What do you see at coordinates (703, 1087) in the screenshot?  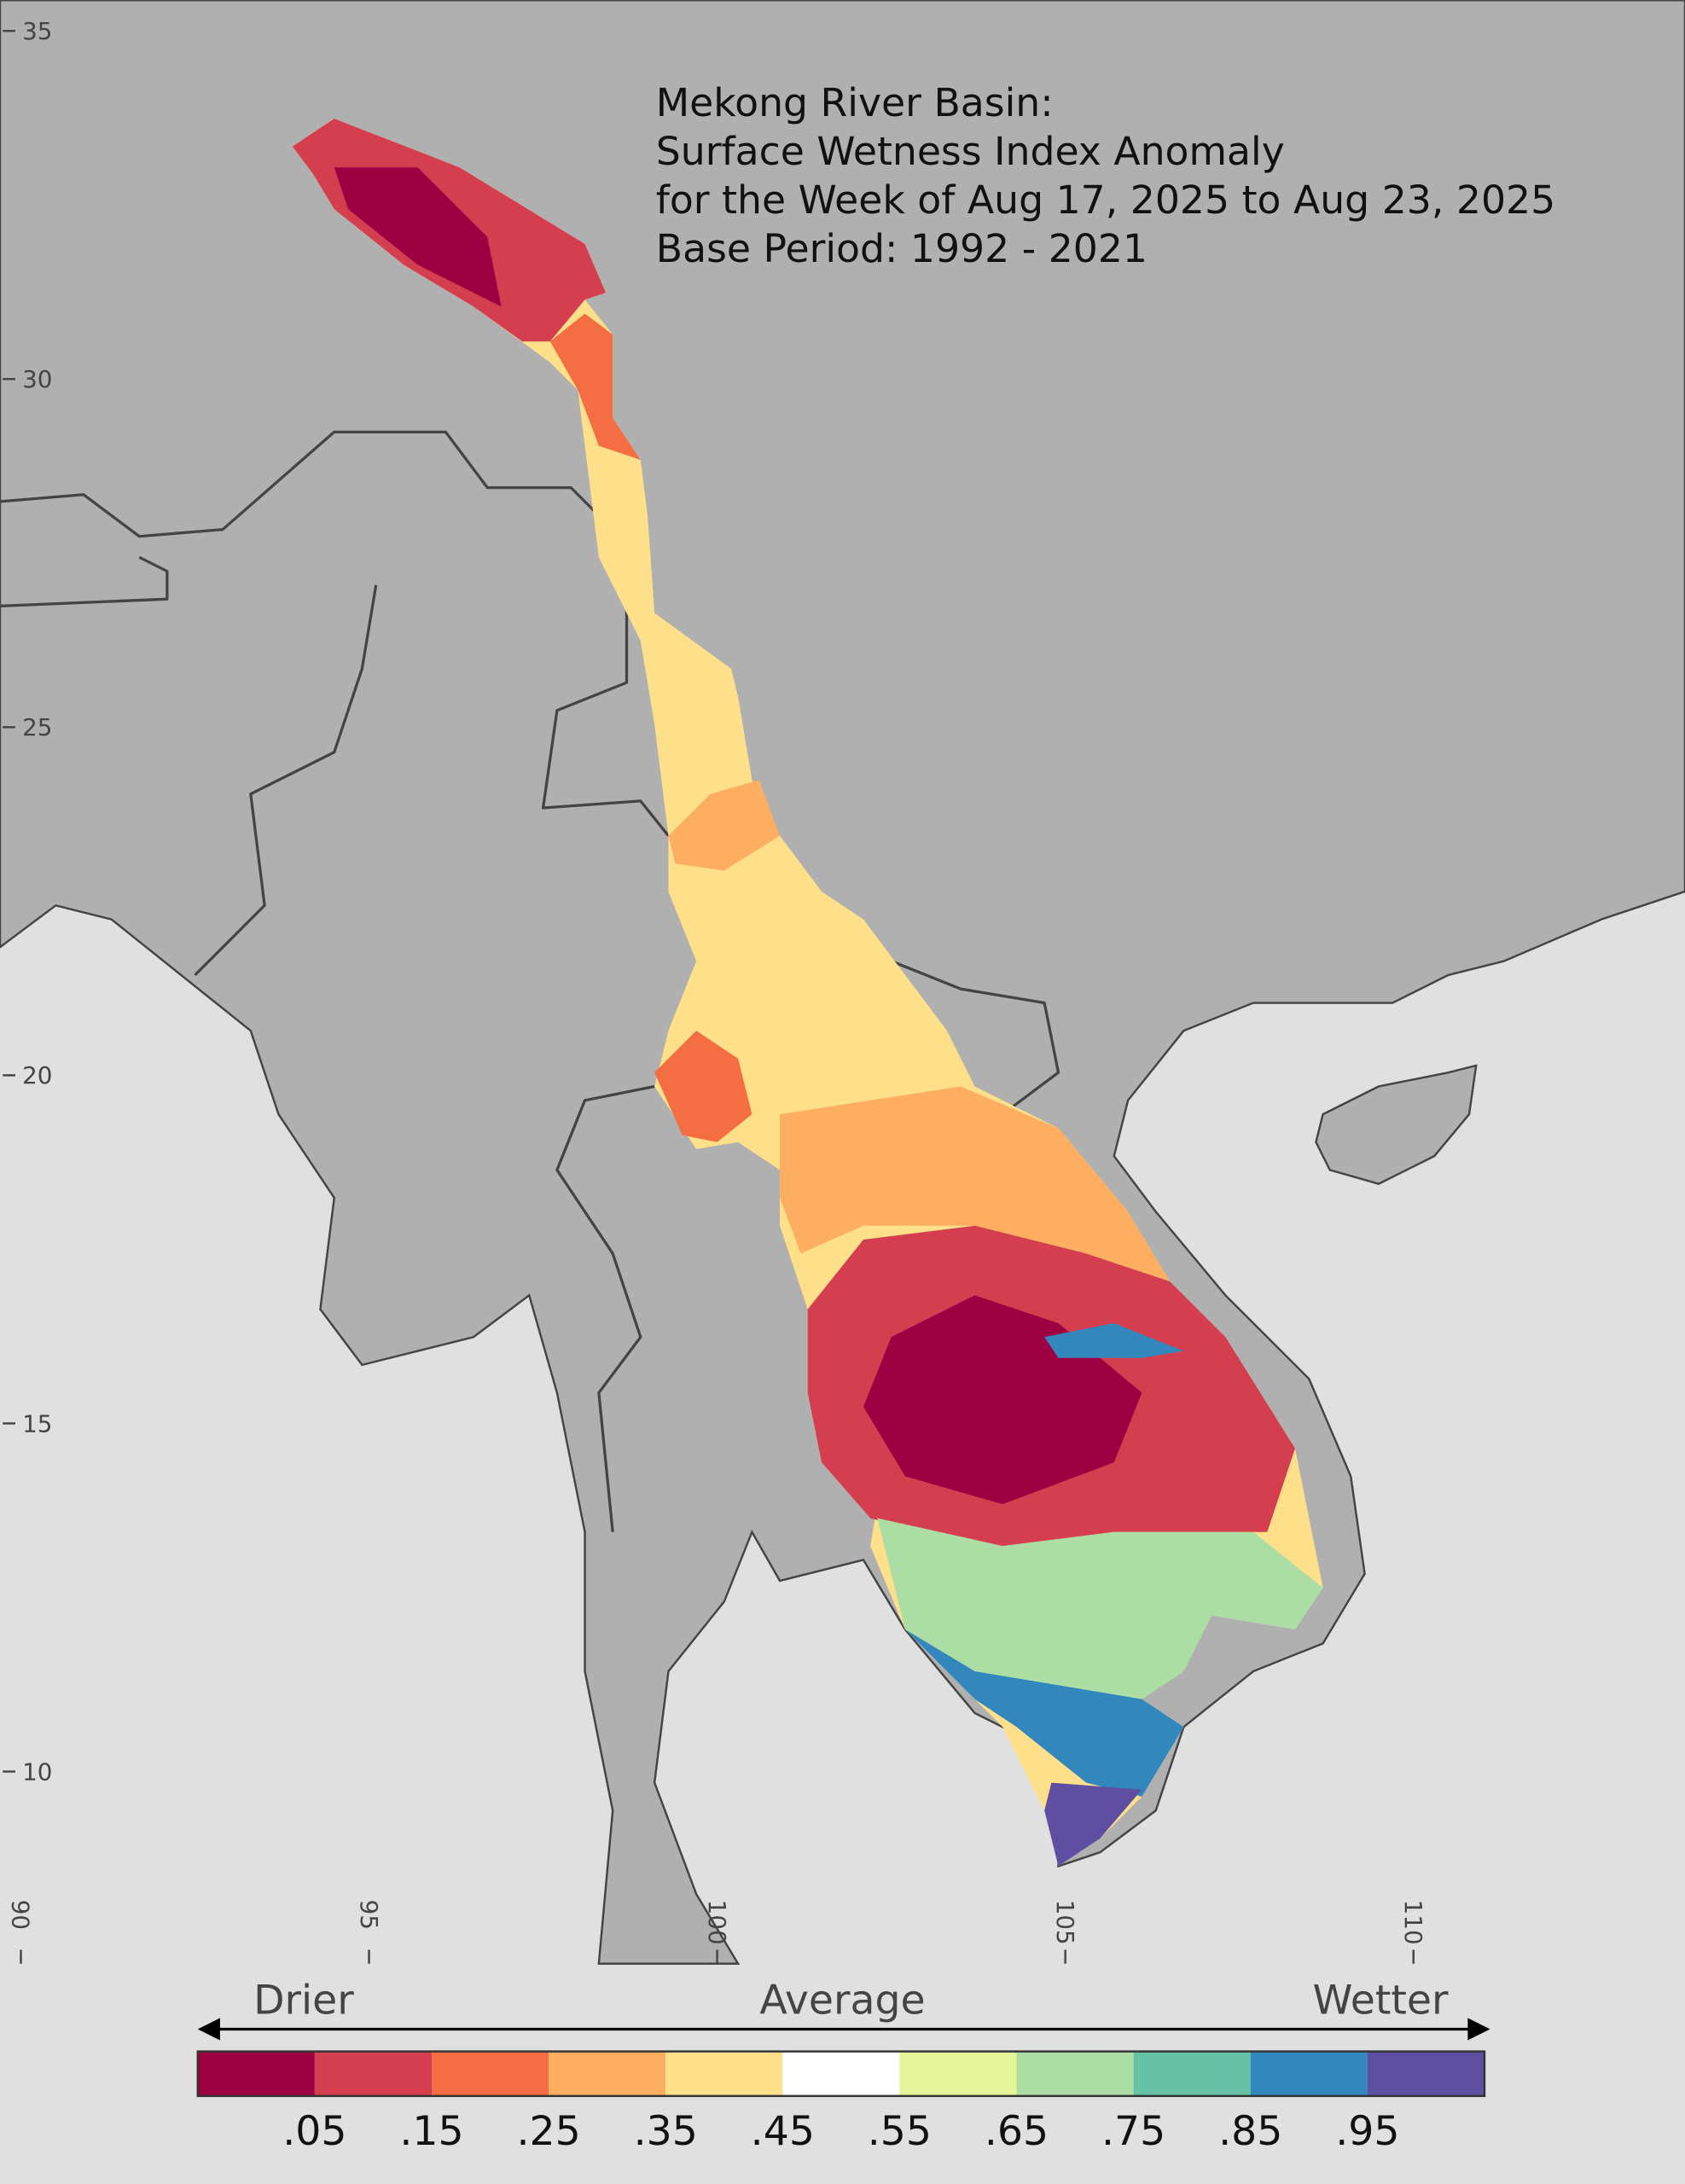 I see `basin-orange-west` at bounding box center [703, 1087].